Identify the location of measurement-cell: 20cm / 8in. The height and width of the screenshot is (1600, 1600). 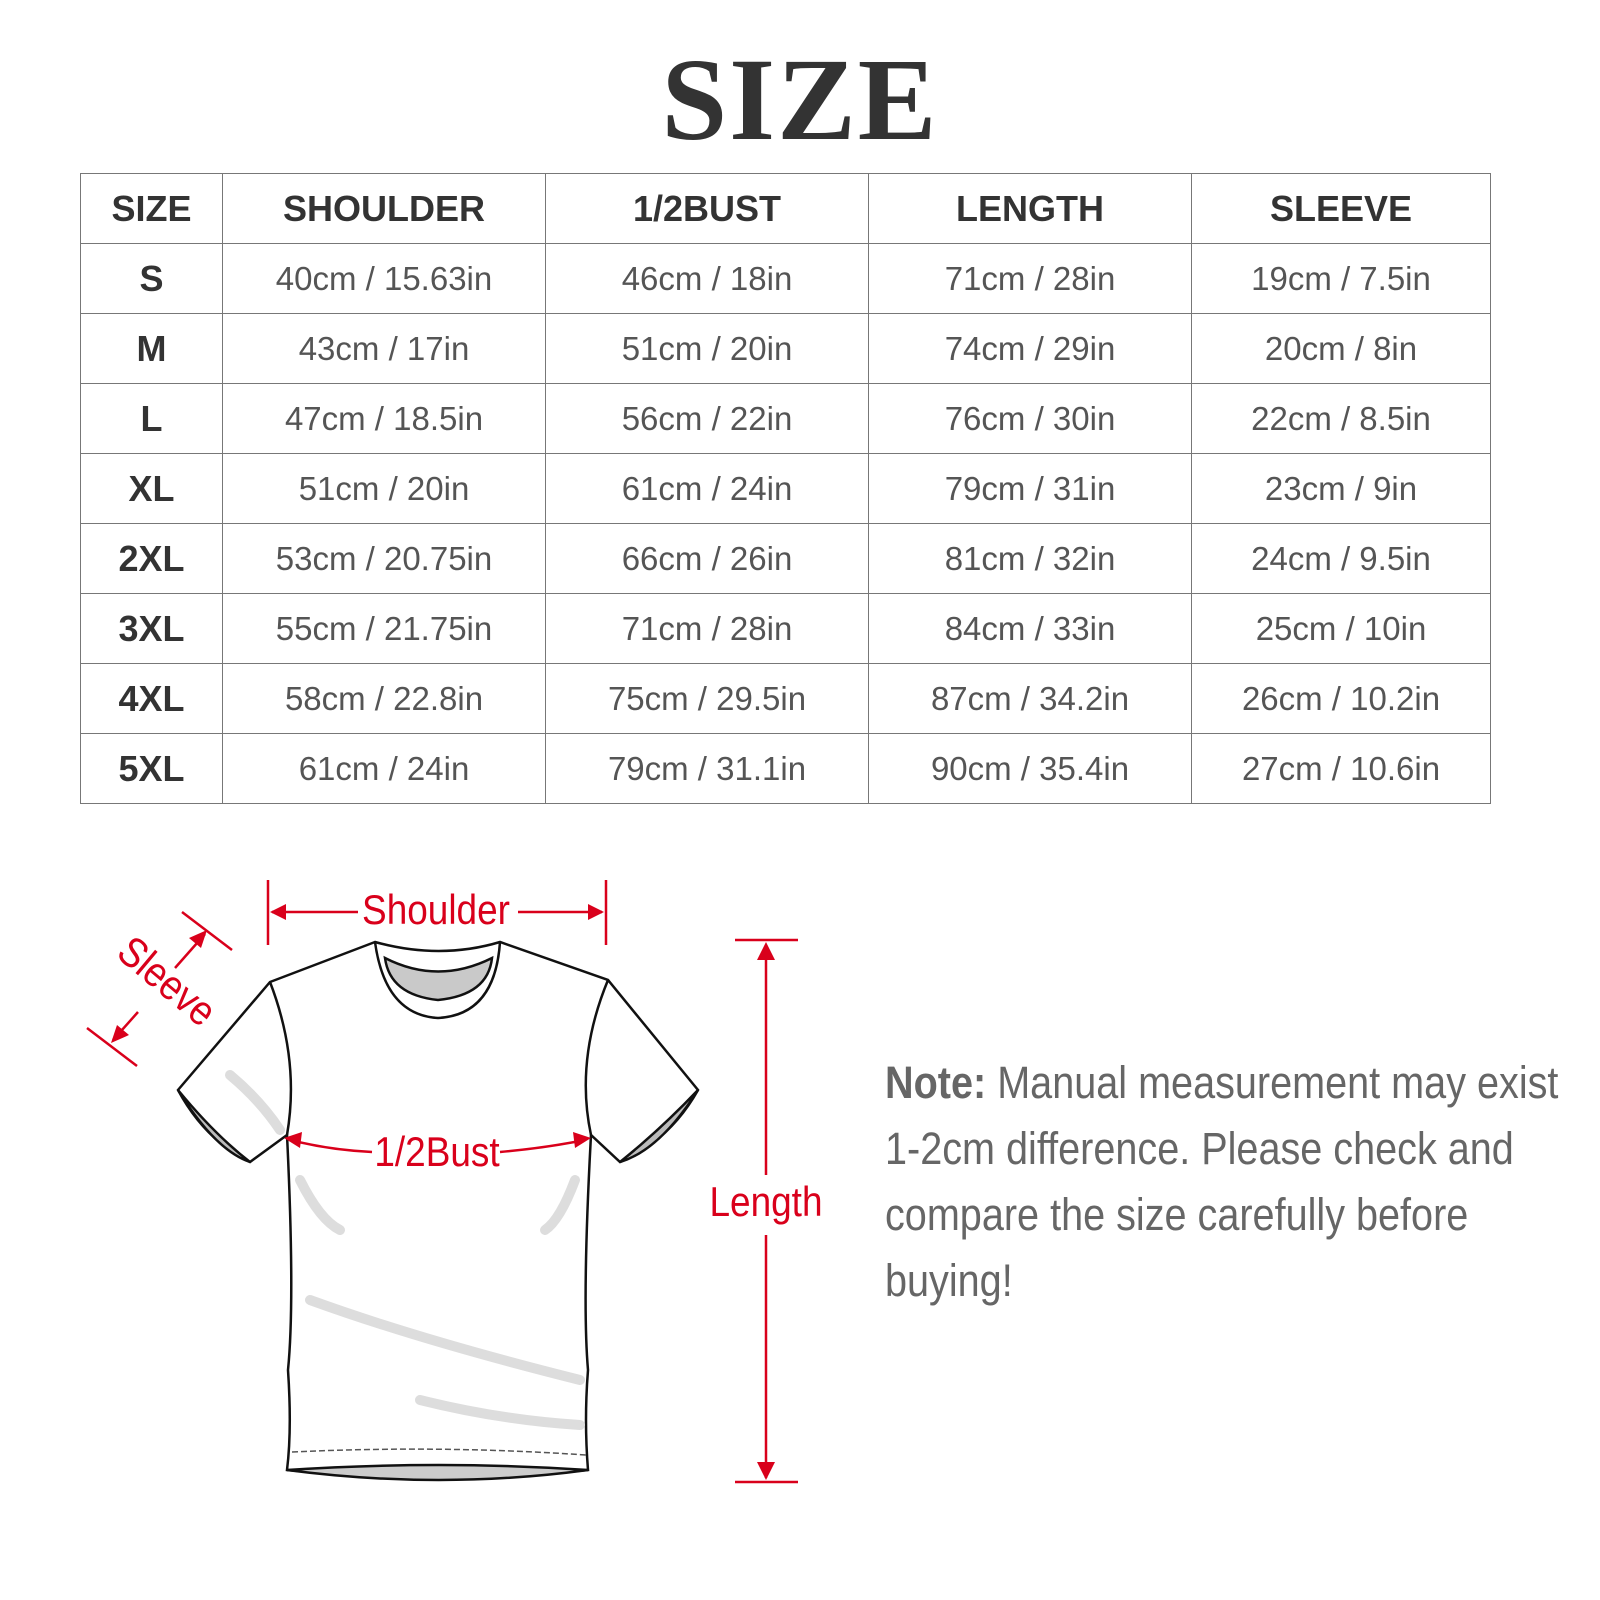
(1341, 348).